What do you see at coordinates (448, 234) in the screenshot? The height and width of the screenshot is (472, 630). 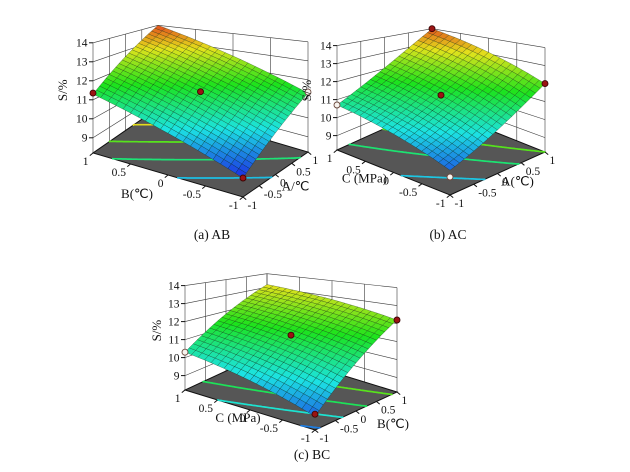 I see `caption-ac: (b) AC` at bounding box center [448, 234].